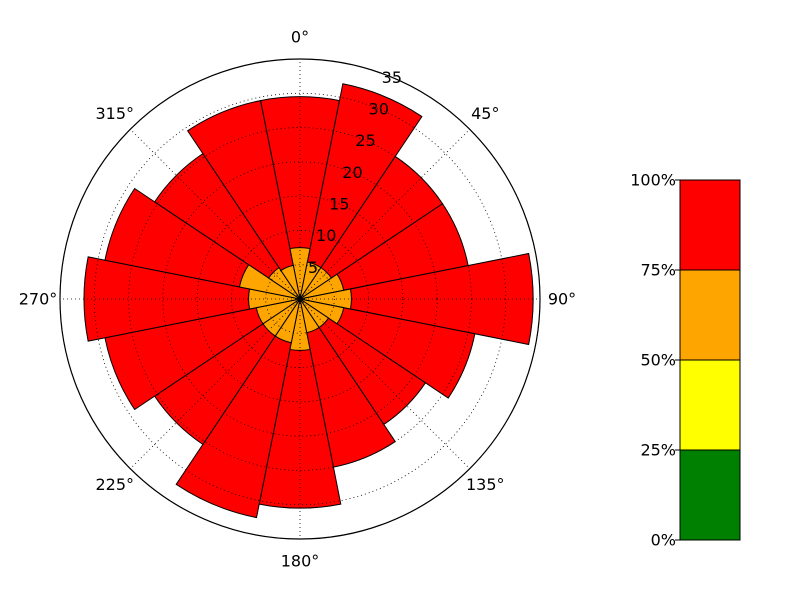  I want to click on color-scale-tick-label: 25%, so click(658, 450).